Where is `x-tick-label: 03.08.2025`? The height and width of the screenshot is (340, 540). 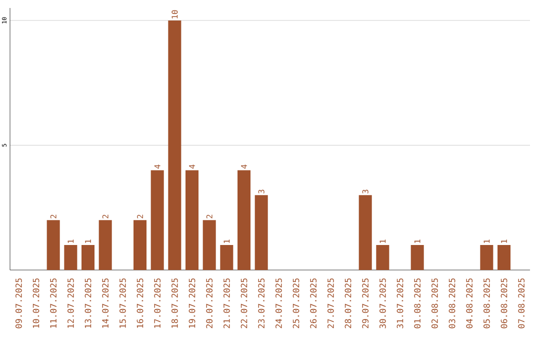 x-tick-label: 03.08.2025 is located at coordinates (452, 303).